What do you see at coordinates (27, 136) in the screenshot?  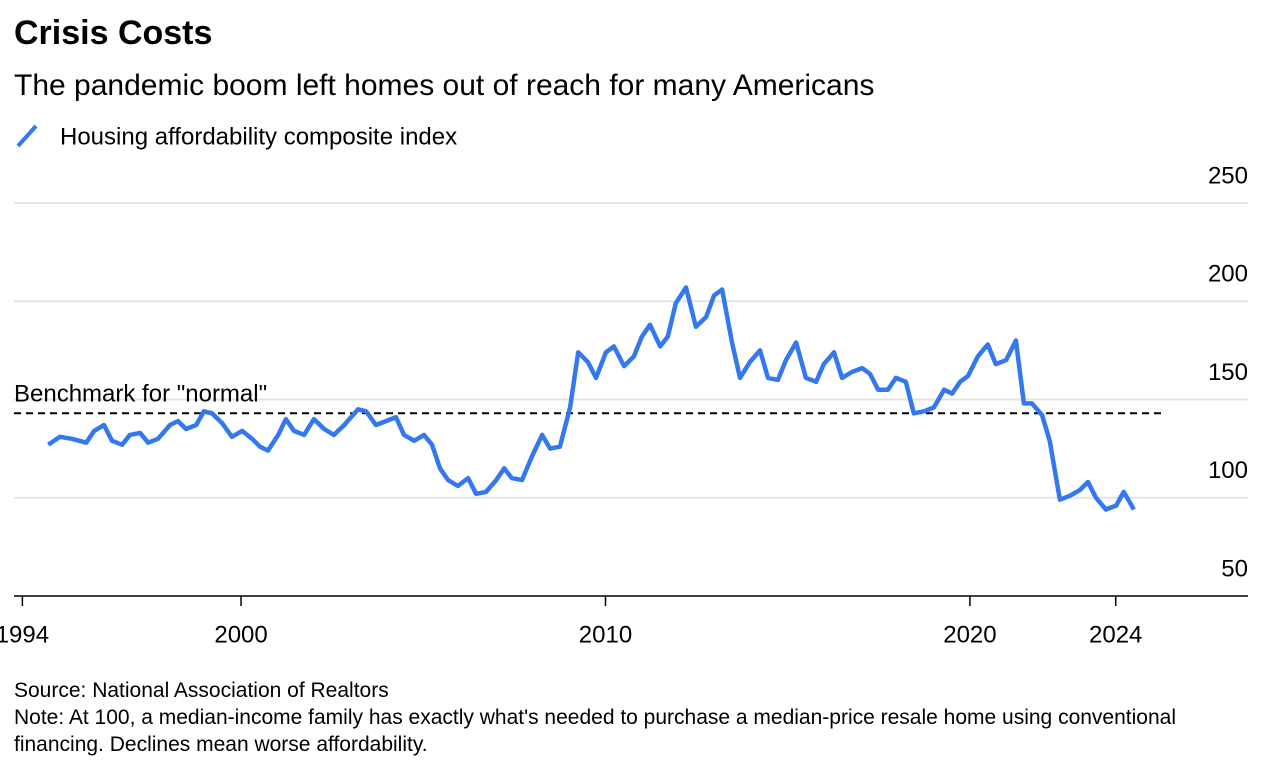 I see `legend-swatch` at bounding box center [27, 136].